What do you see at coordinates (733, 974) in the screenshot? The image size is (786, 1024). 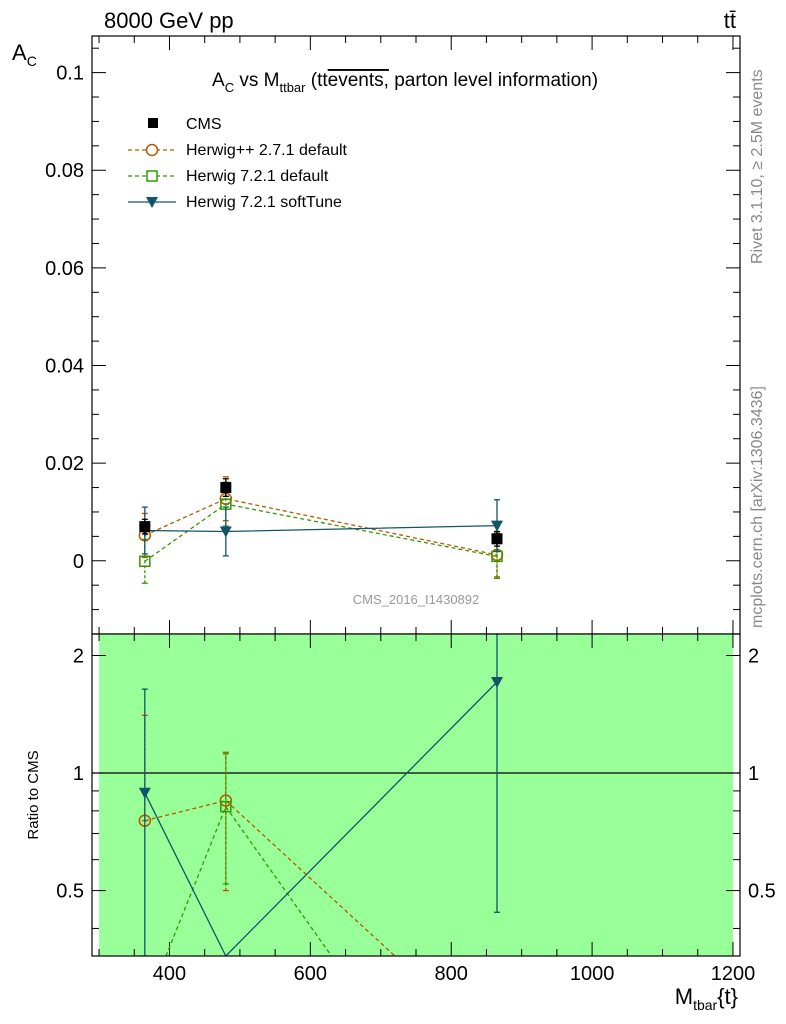 I see `ratio-xtick-label: 1200` at bounding box center [733, 974].